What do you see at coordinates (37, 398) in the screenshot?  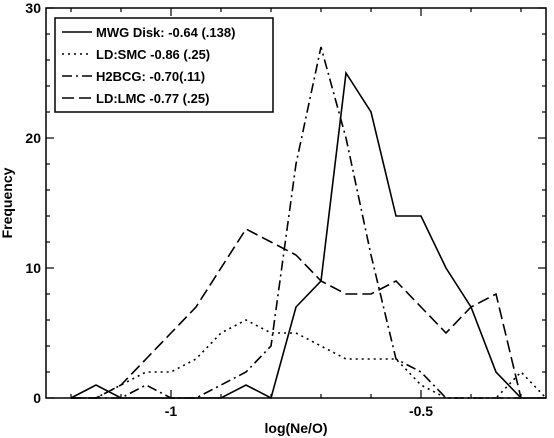 I see `y-tick-label: 0` at bounding box center [37, 398].